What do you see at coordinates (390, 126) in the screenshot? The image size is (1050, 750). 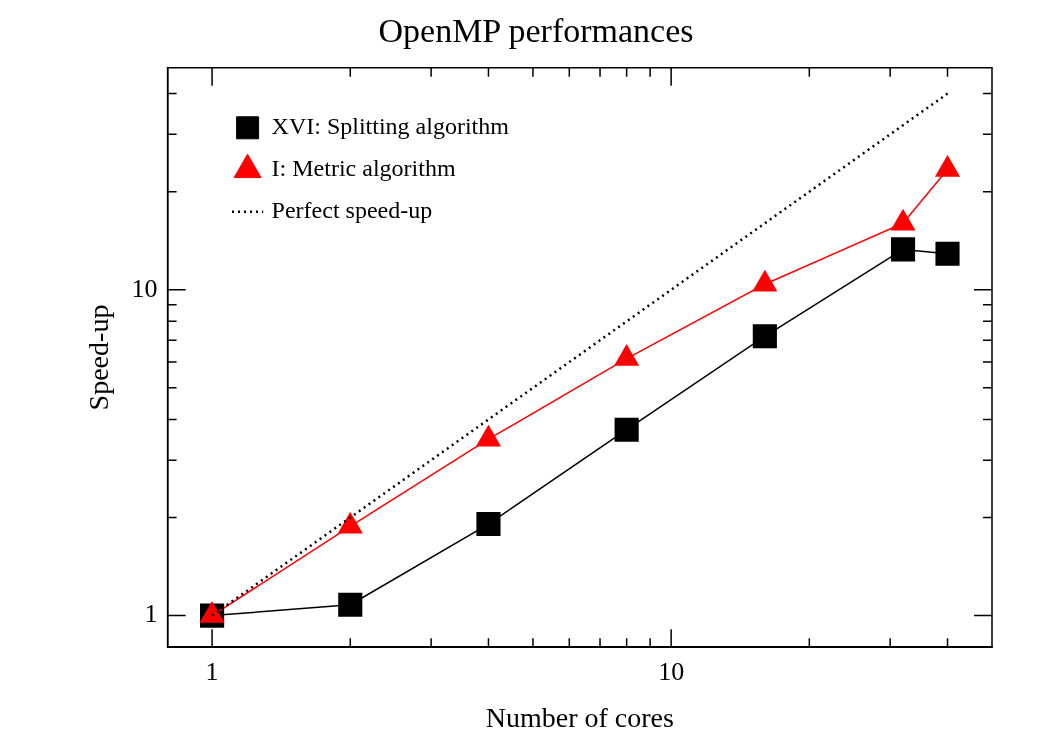 I see `legend-label: XVI: Splitting algorithm` at bounding box center [390, 126].